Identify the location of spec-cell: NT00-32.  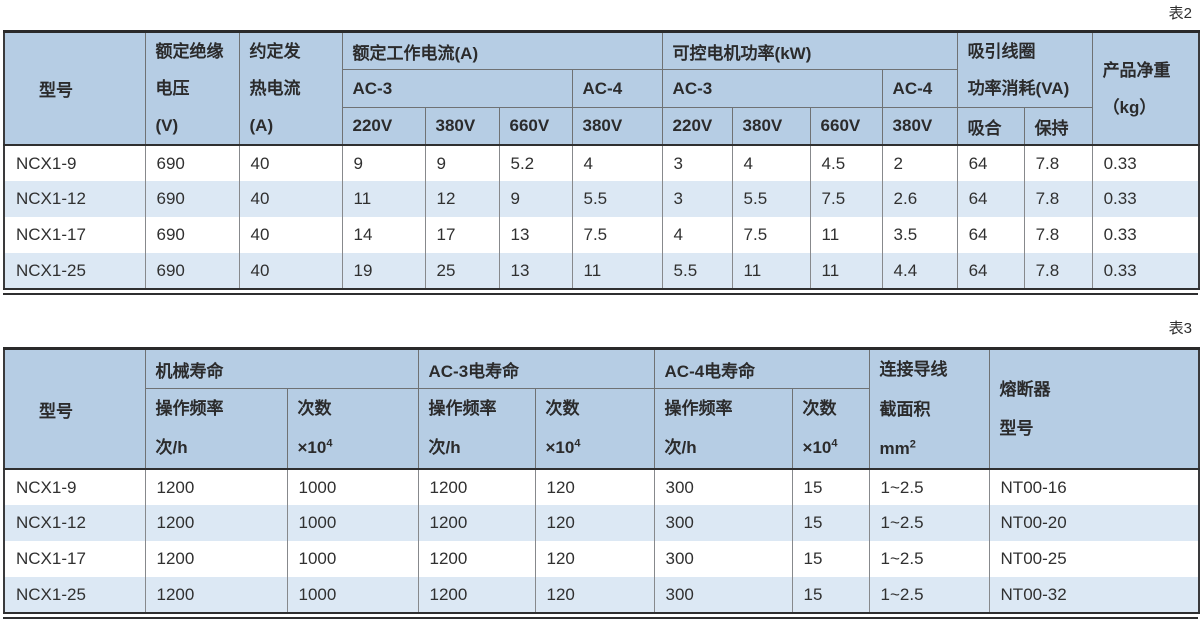
(1094, 595).